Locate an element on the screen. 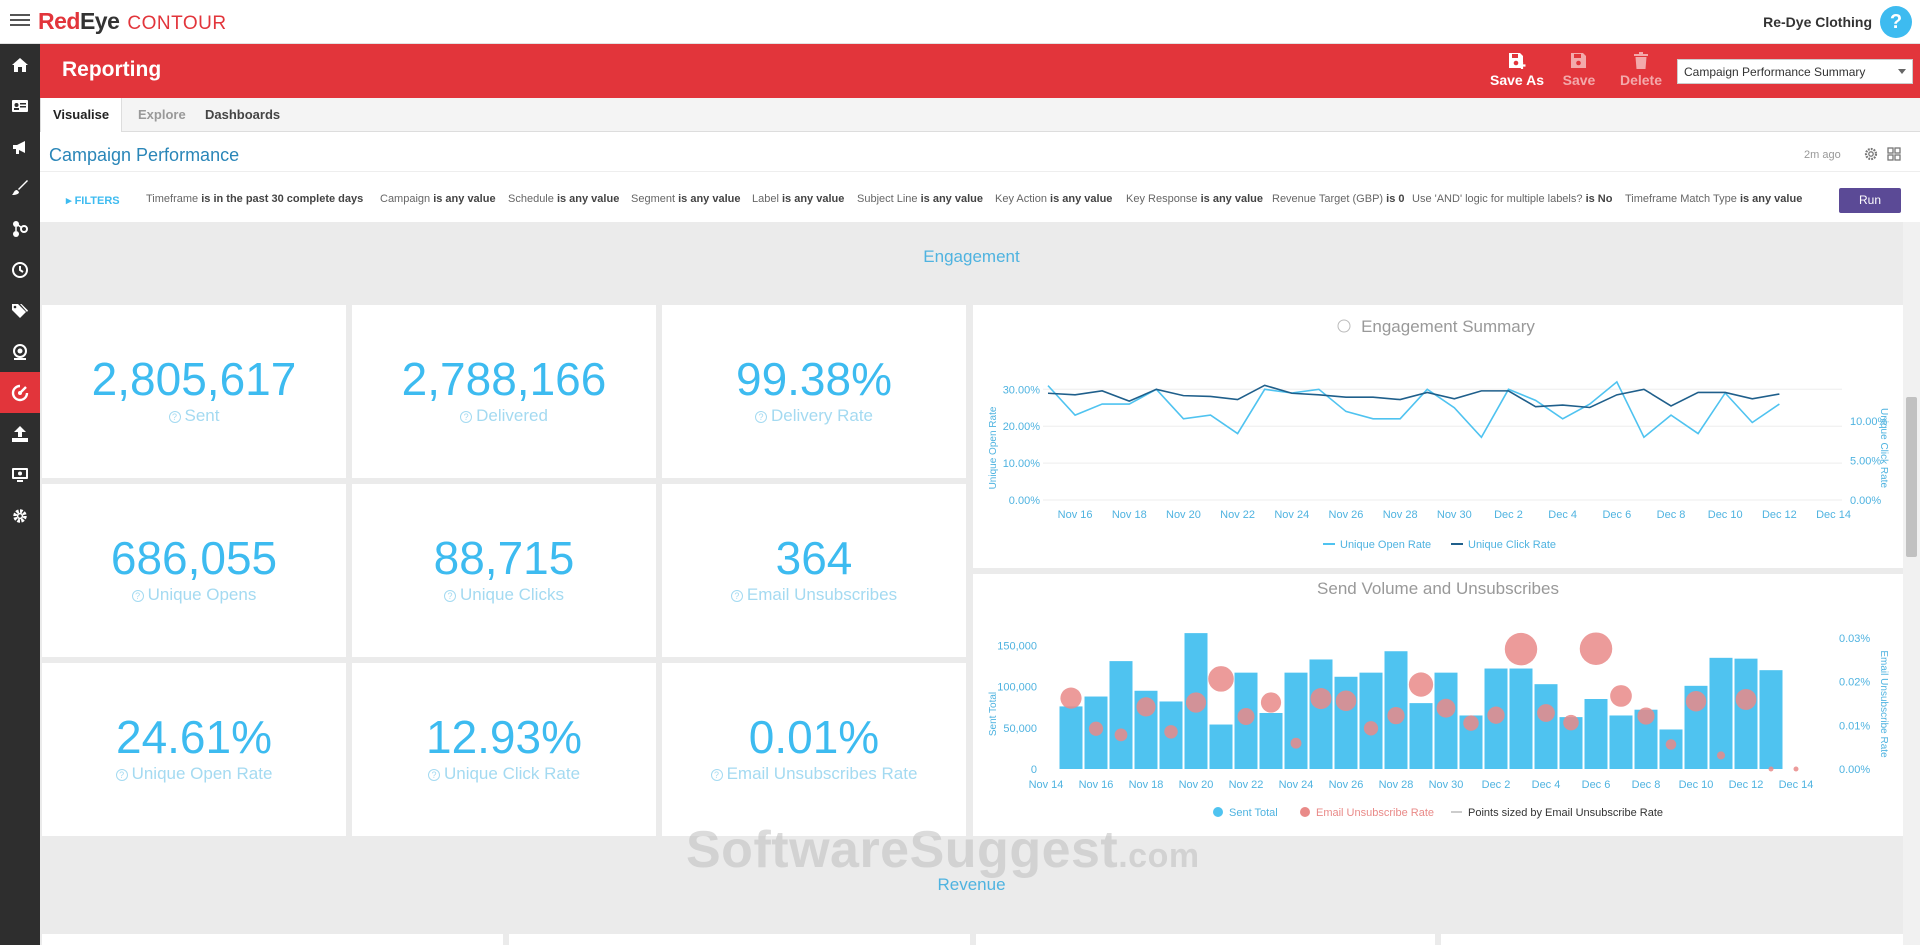  legend-swatch is located at coordinates (1218, 812).